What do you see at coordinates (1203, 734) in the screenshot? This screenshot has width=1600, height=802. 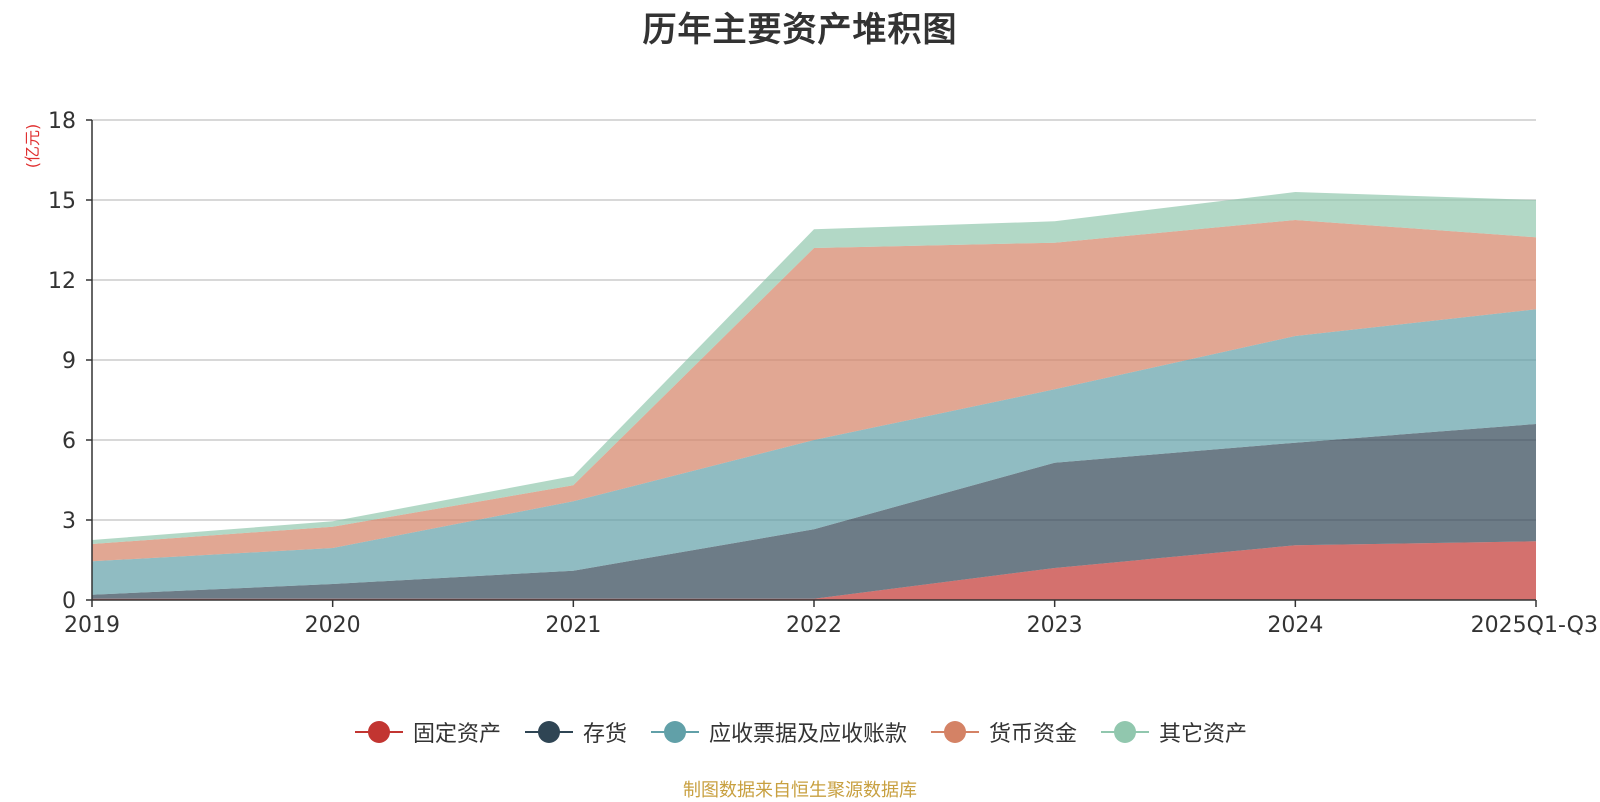 I see `legend-label-4: 其它资产` at bounding box center [1203, 734].